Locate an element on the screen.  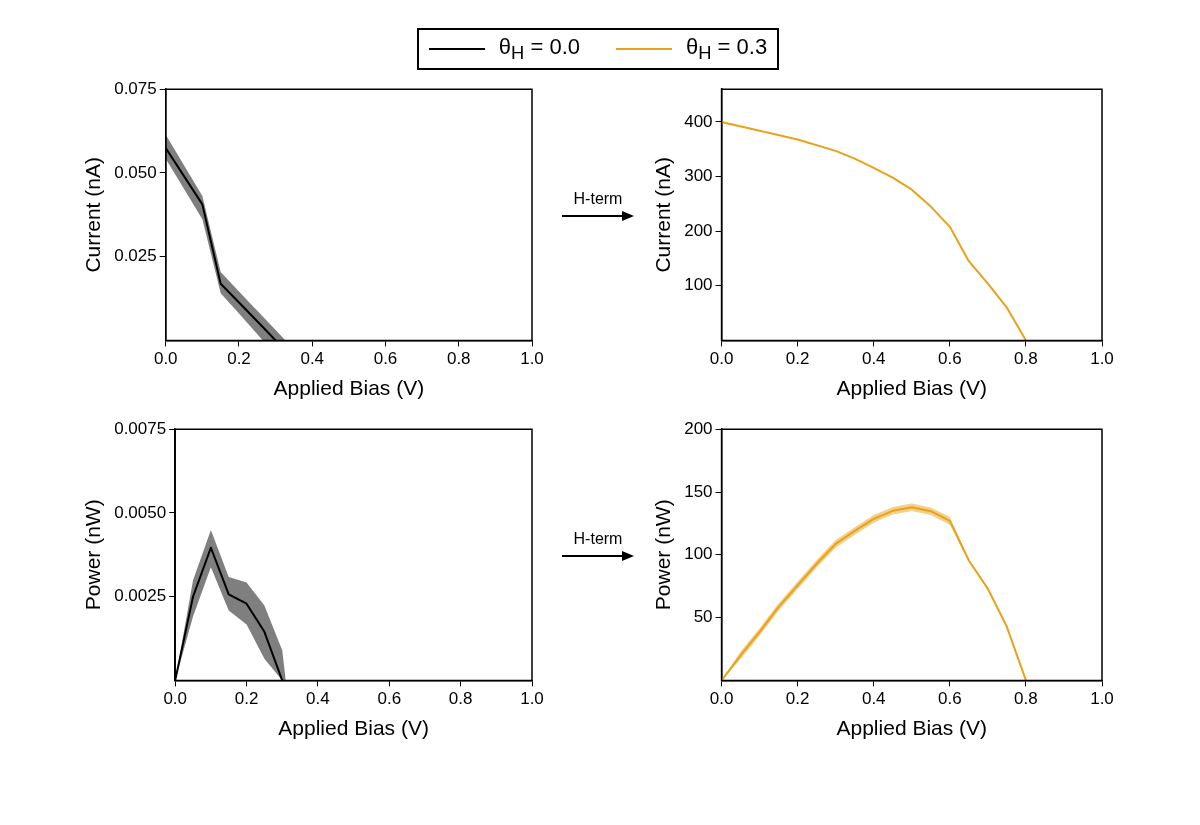
y-tick-label: 400 is located at coordinates (698, 122).